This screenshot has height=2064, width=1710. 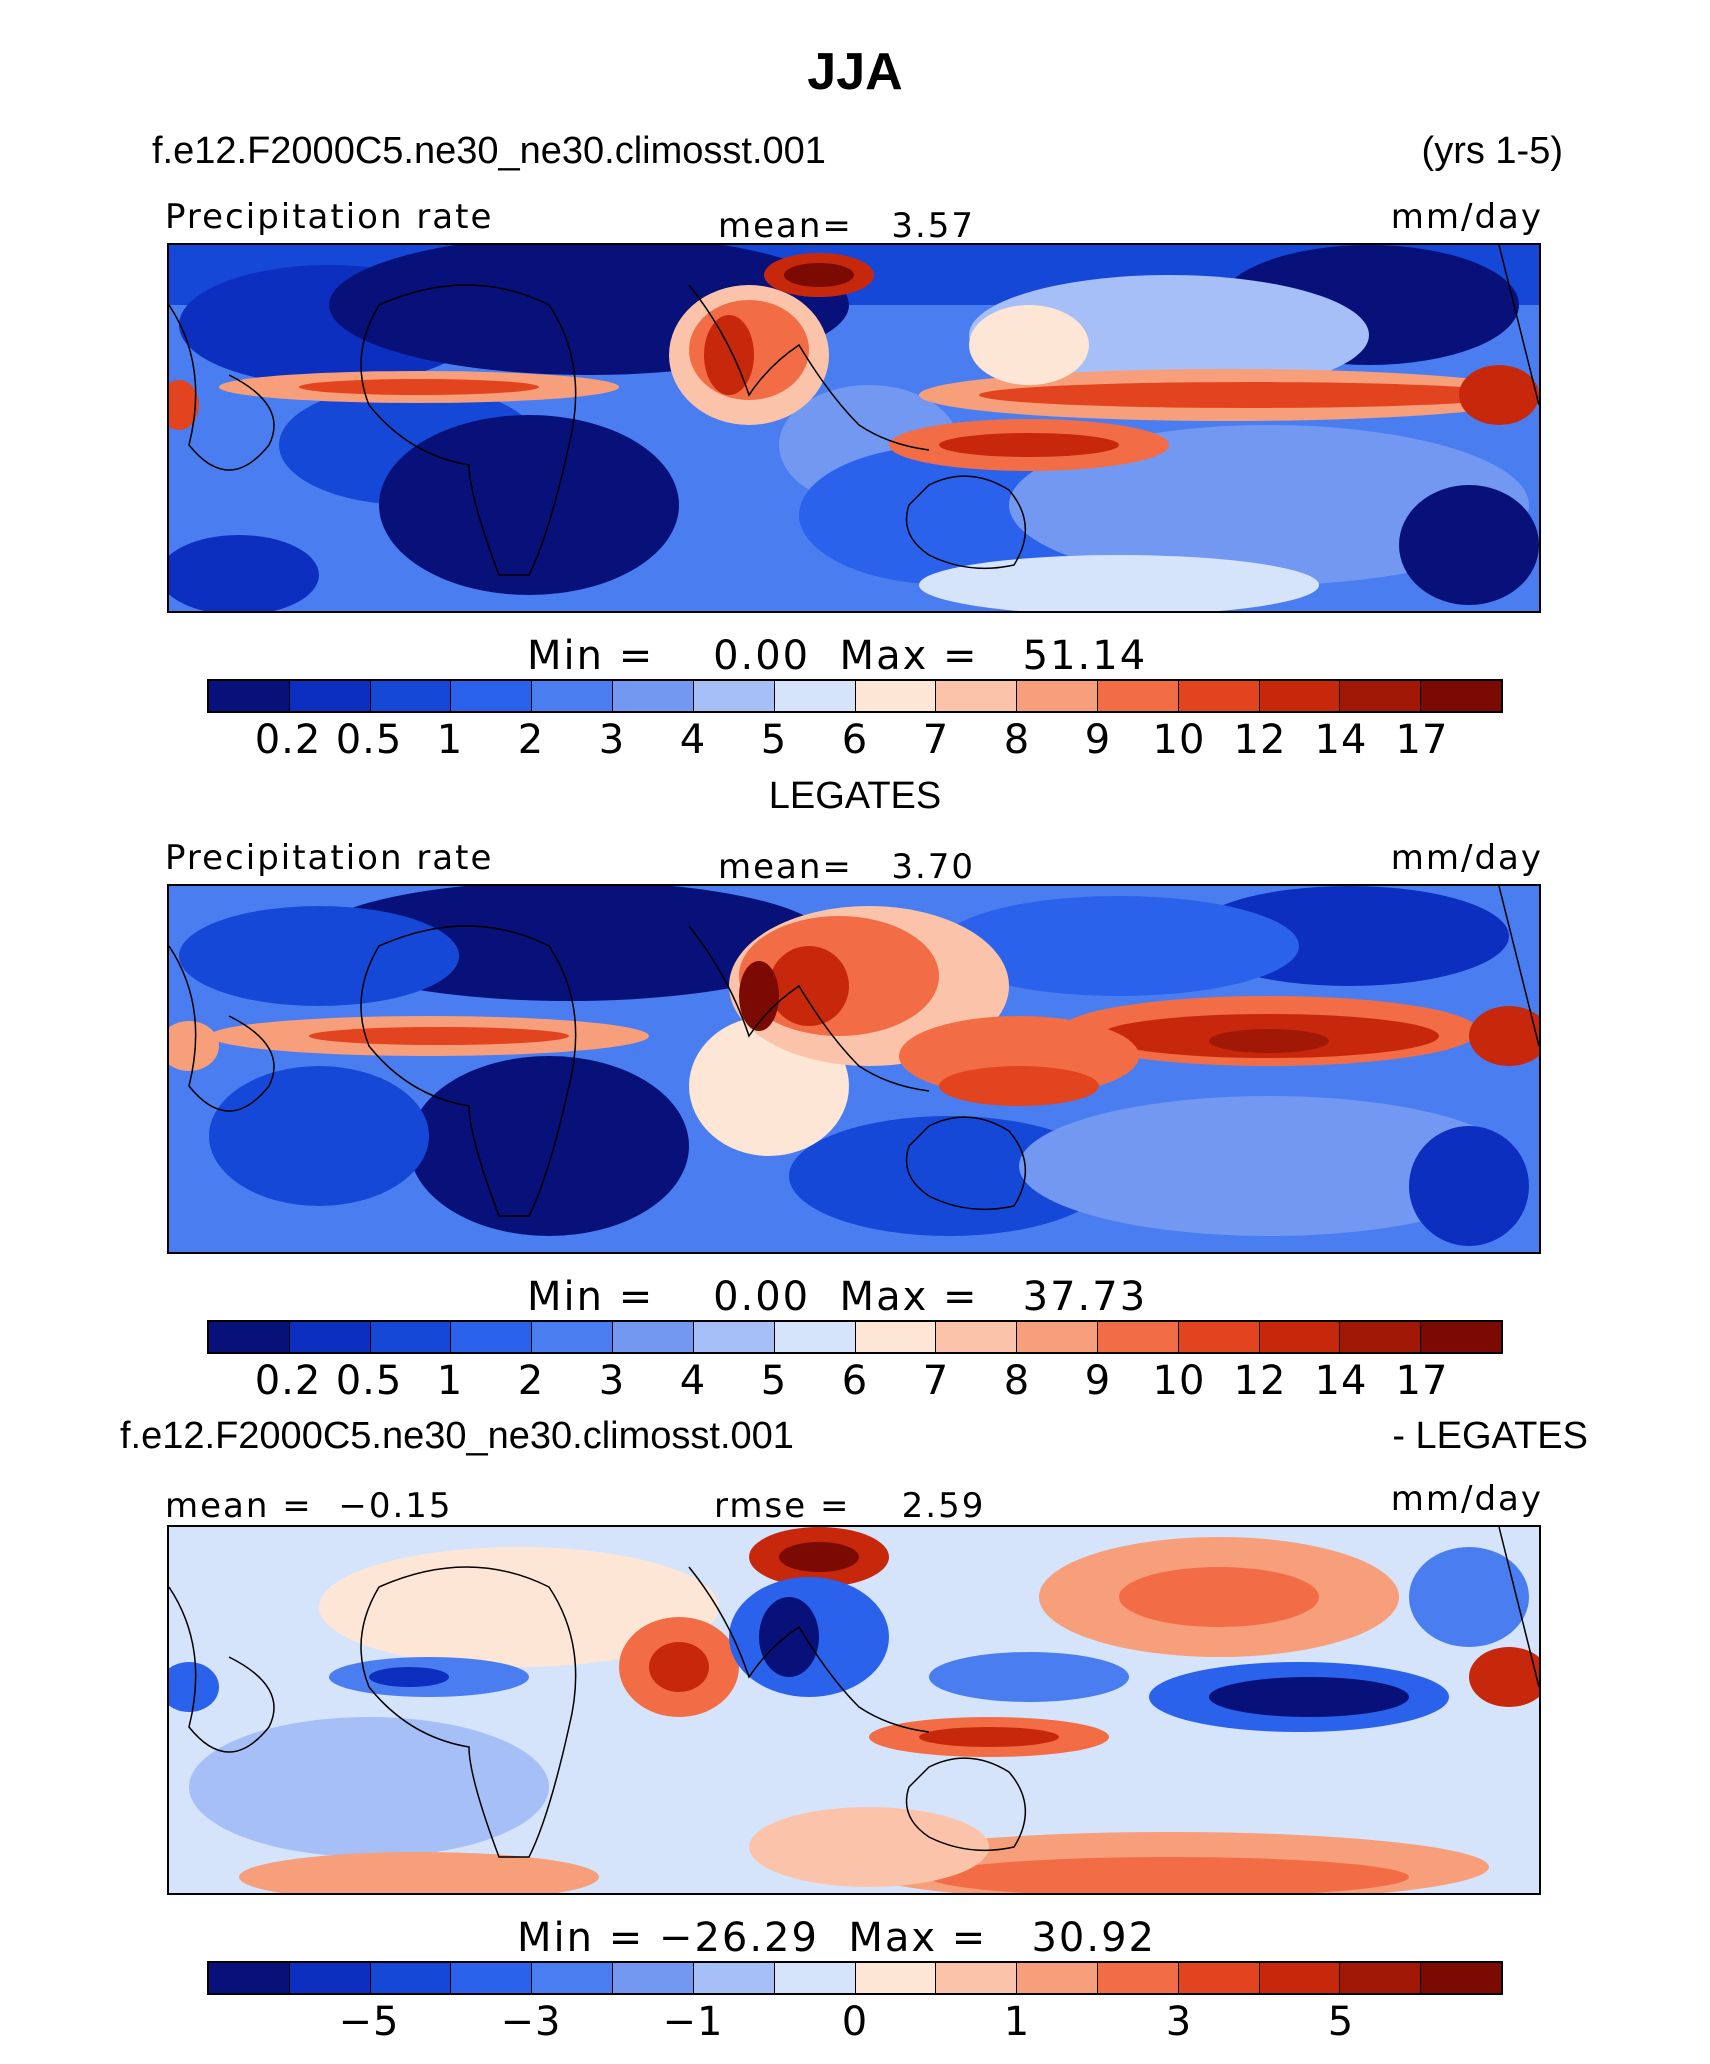 I want to click on obs-precip-map, so click(x=854, y=1069).